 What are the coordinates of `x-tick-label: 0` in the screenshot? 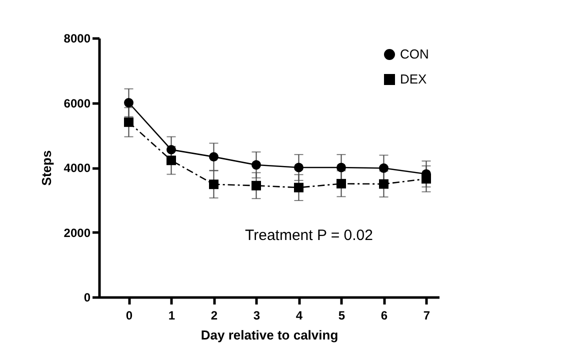 It's located at (129, 315).